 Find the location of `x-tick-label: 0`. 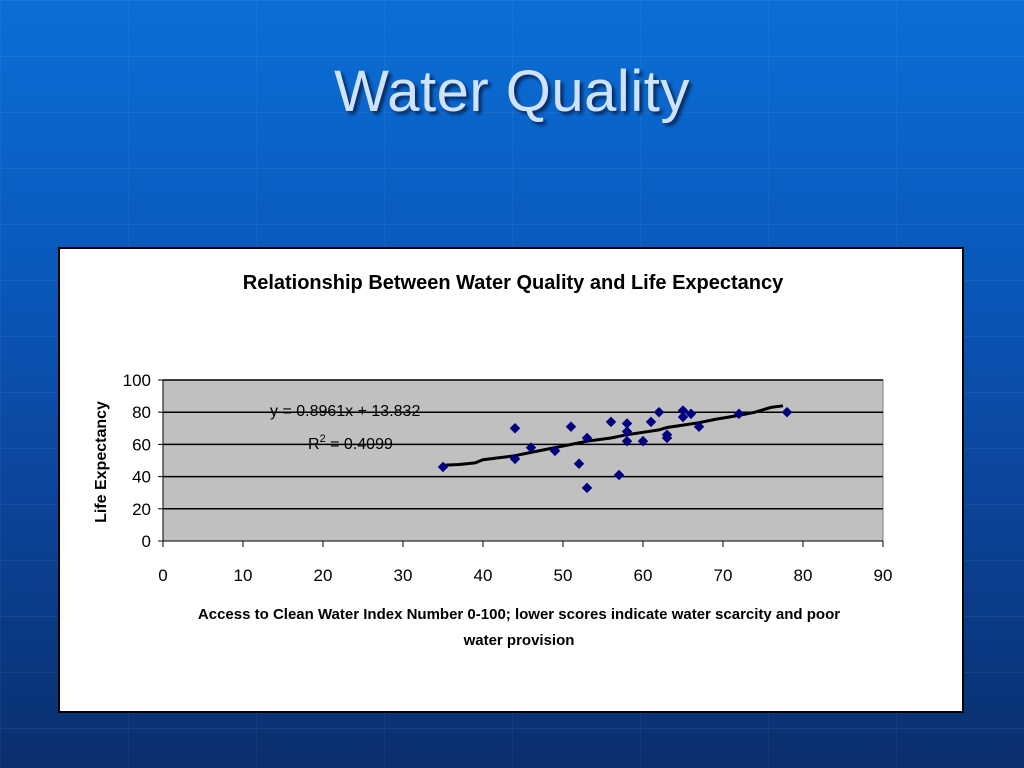

x-tick-label: 0 is located at coordinates (162, 575).